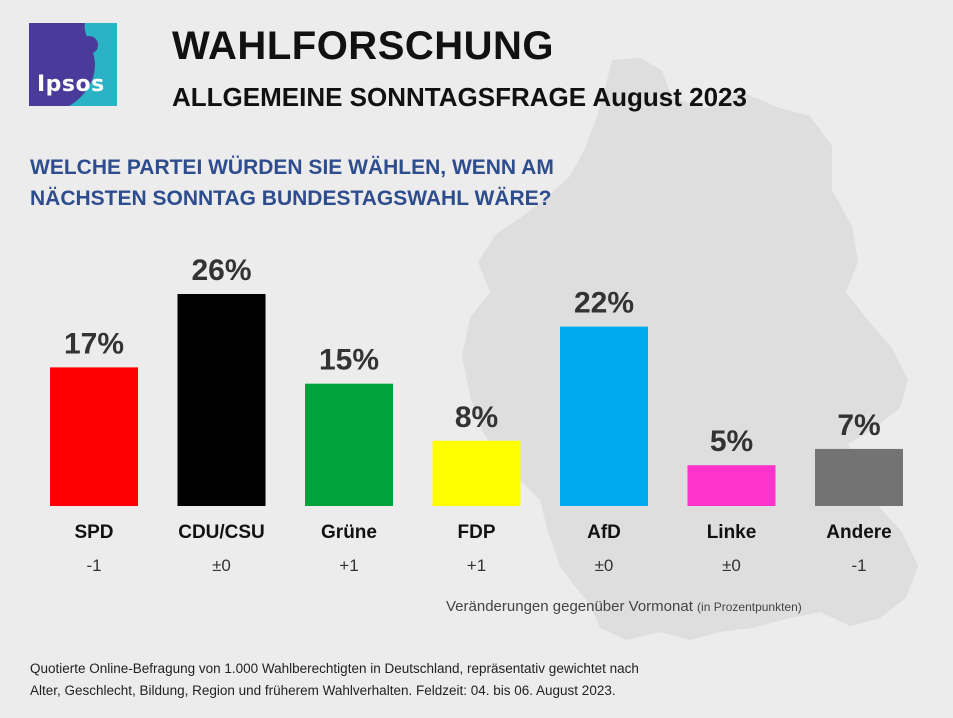 The width and height of the screenshot is (953, 718). What do you see at coordinates (604, 532) in the screenshot?
I see `category-label: AfD` at bounding box center [604, 532].